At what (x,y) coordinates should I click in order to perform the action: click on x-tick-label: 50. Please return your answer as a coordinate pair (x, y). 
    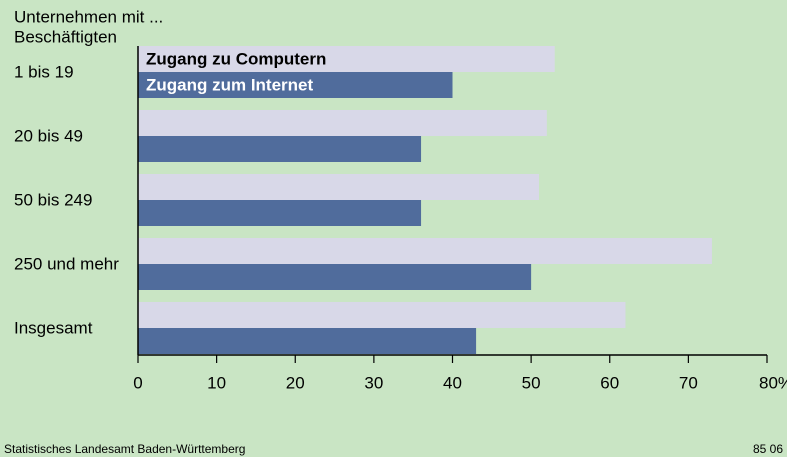
    Looking at the image, I should click on (531, 382).